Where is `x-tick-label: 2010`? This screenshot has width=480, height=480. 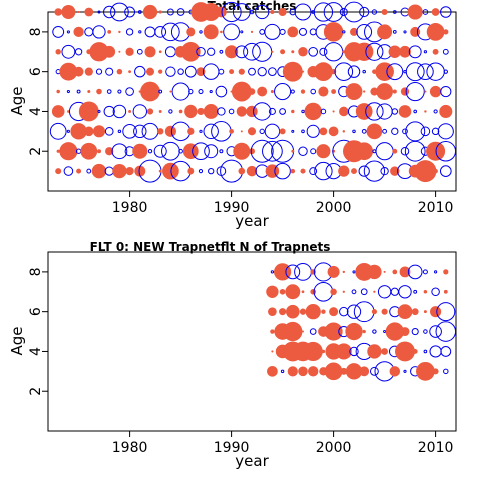 x-tick-label: 2010 is located at coordinates (436, 208).